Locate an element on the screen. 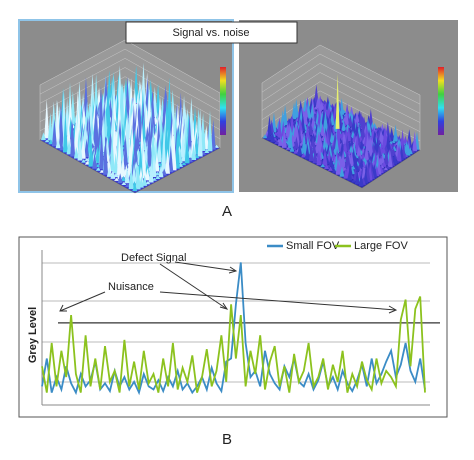 The width and height of the screenshot is (474, 460). annotation: Defect Signal is located at coordinates (153, 258).